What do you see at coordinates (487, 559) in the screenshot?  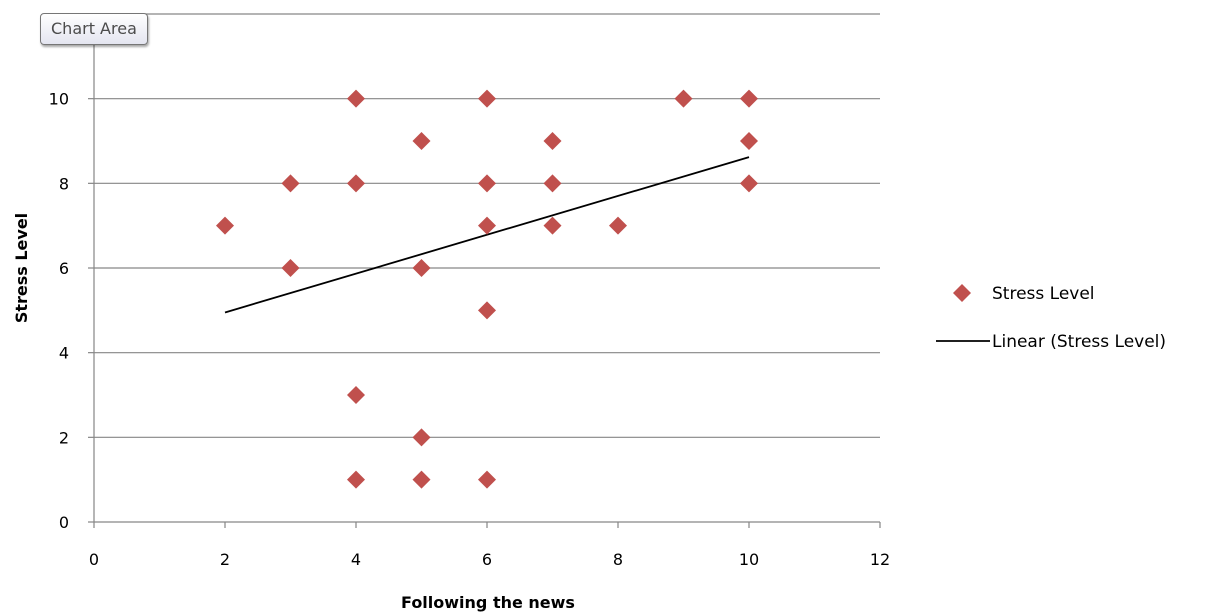 I see `x-tick-label: 6` at bounding box center [487, 559].